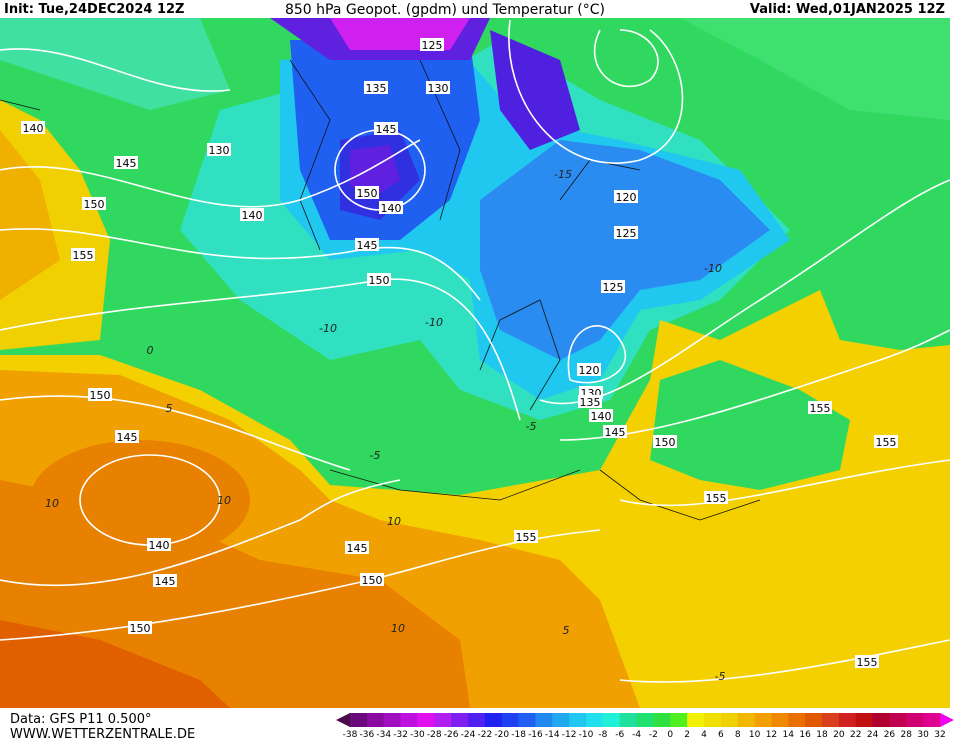  What do you see at coordinates (738, 735) in the screenshot?
I see `colorbar-label: 8` at bounding box center [738, 735].